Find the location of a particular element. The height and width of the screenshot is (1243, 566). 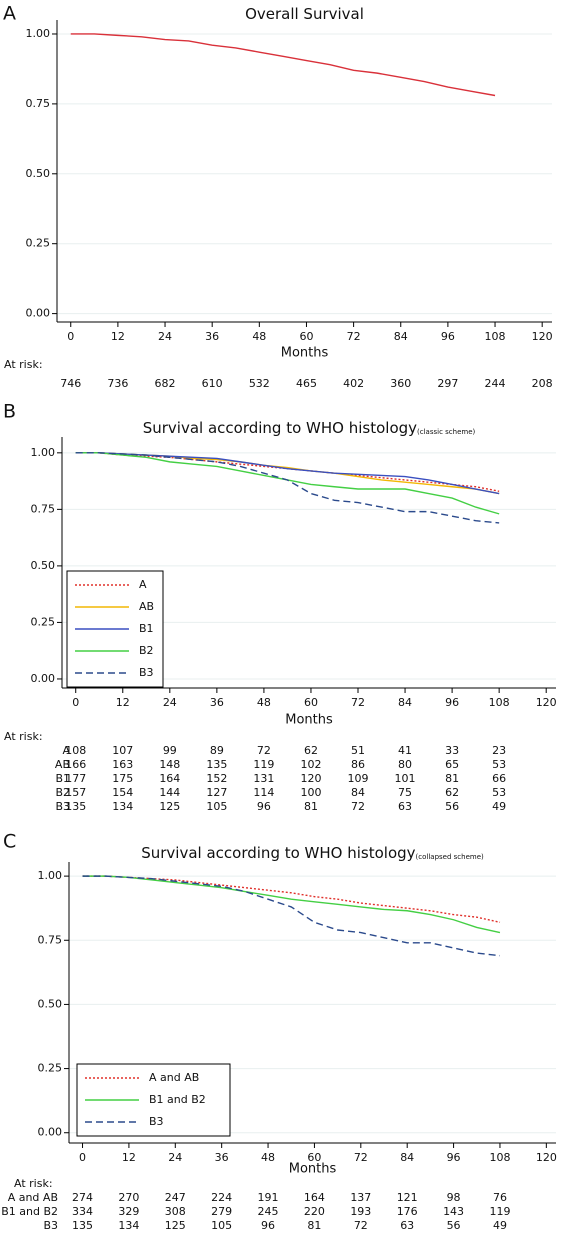

at-risk-count: 465 is located at coordinates (306, 383).